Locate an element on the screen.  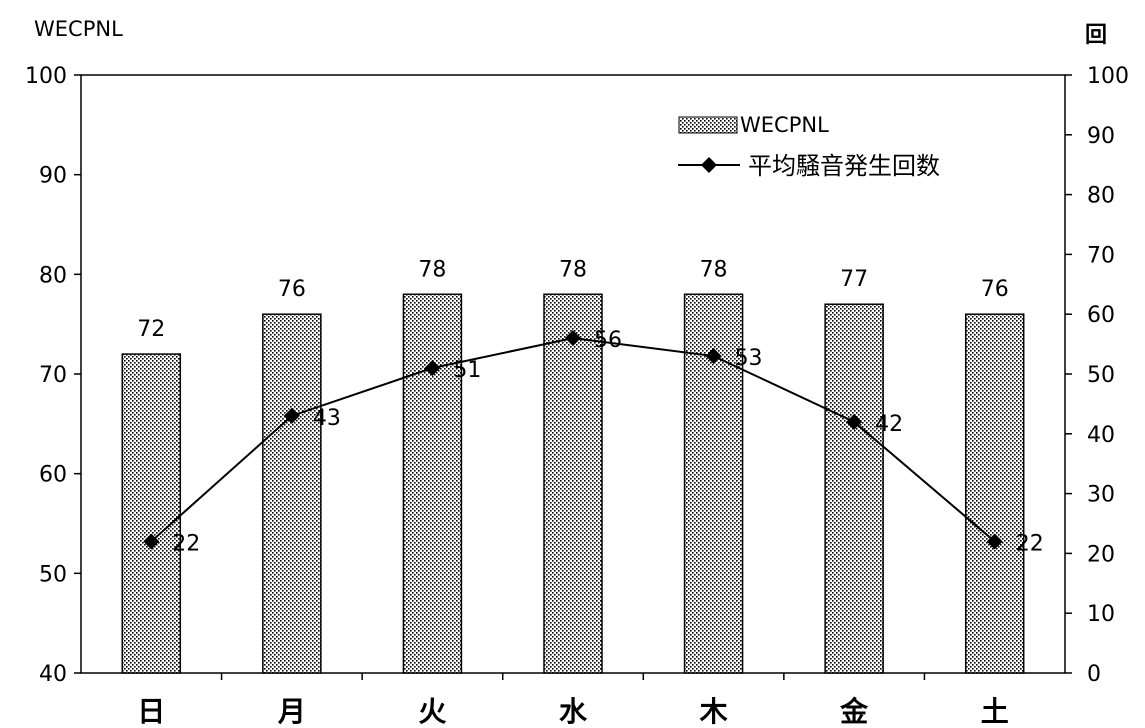
line-data-label: 51 is located at coordinates (467, 370).